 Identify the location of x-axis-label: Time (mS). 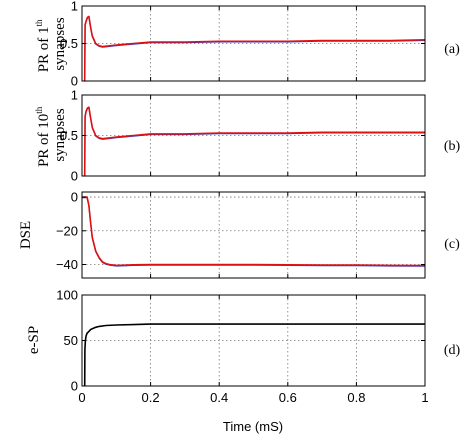
(253, 426).